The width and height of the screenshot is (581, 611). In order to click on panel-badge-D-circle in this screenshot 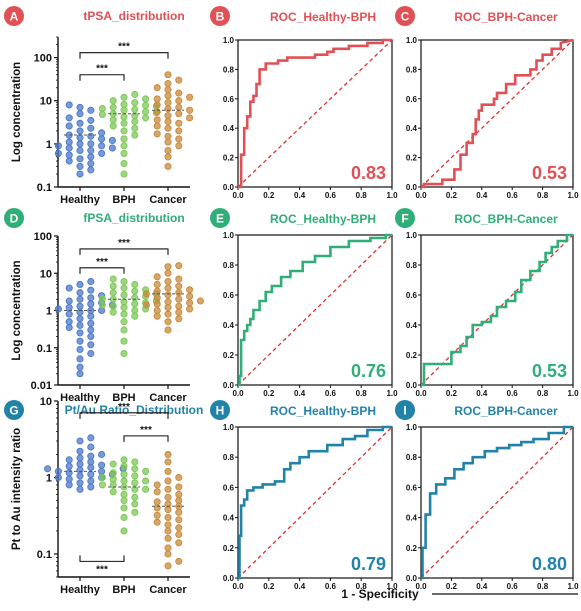, I will do `click(14, 218)`.